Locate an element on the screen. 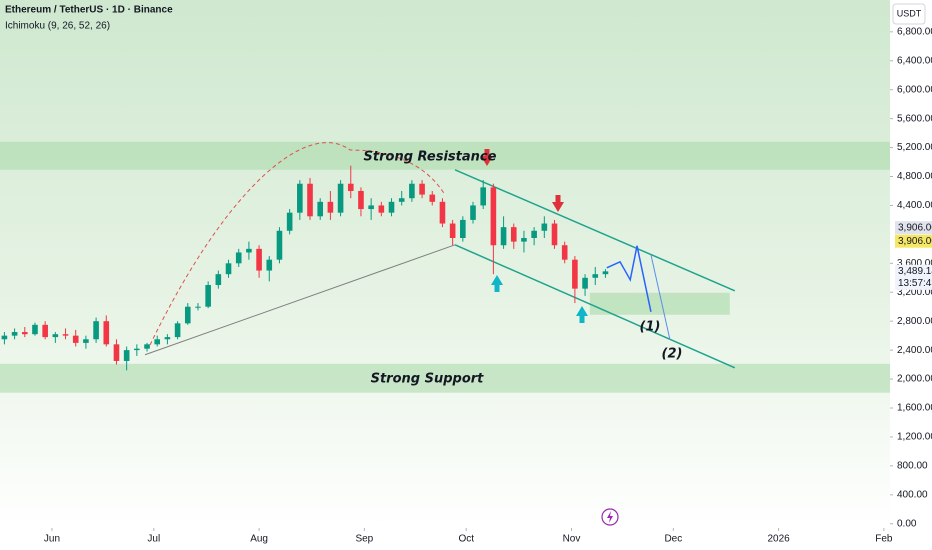  projection-label: (1) is located at coordinates (650, 327).